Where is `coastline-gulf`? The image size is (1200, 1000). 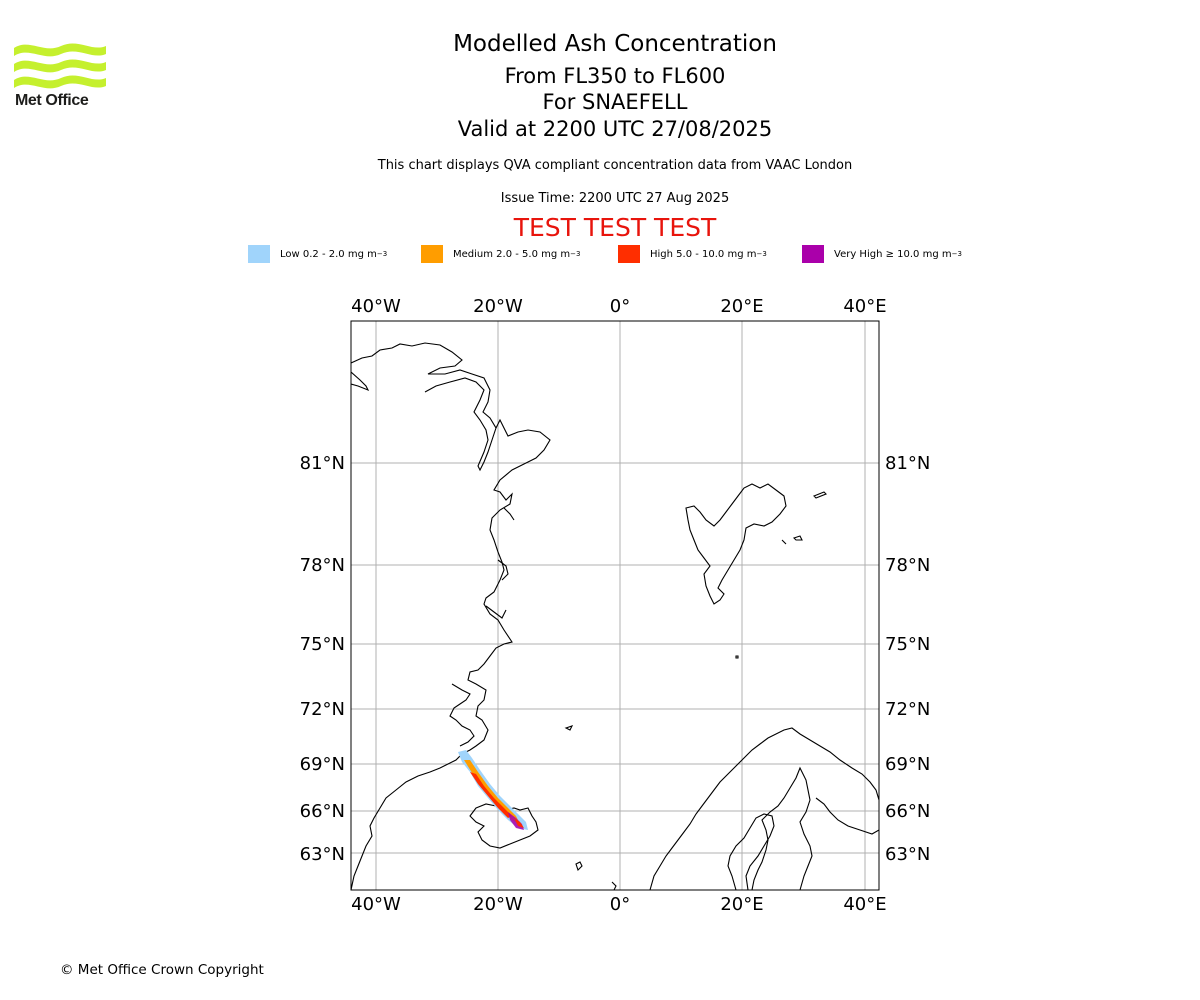 coastline-gulf is located at coordinates (751, 851).